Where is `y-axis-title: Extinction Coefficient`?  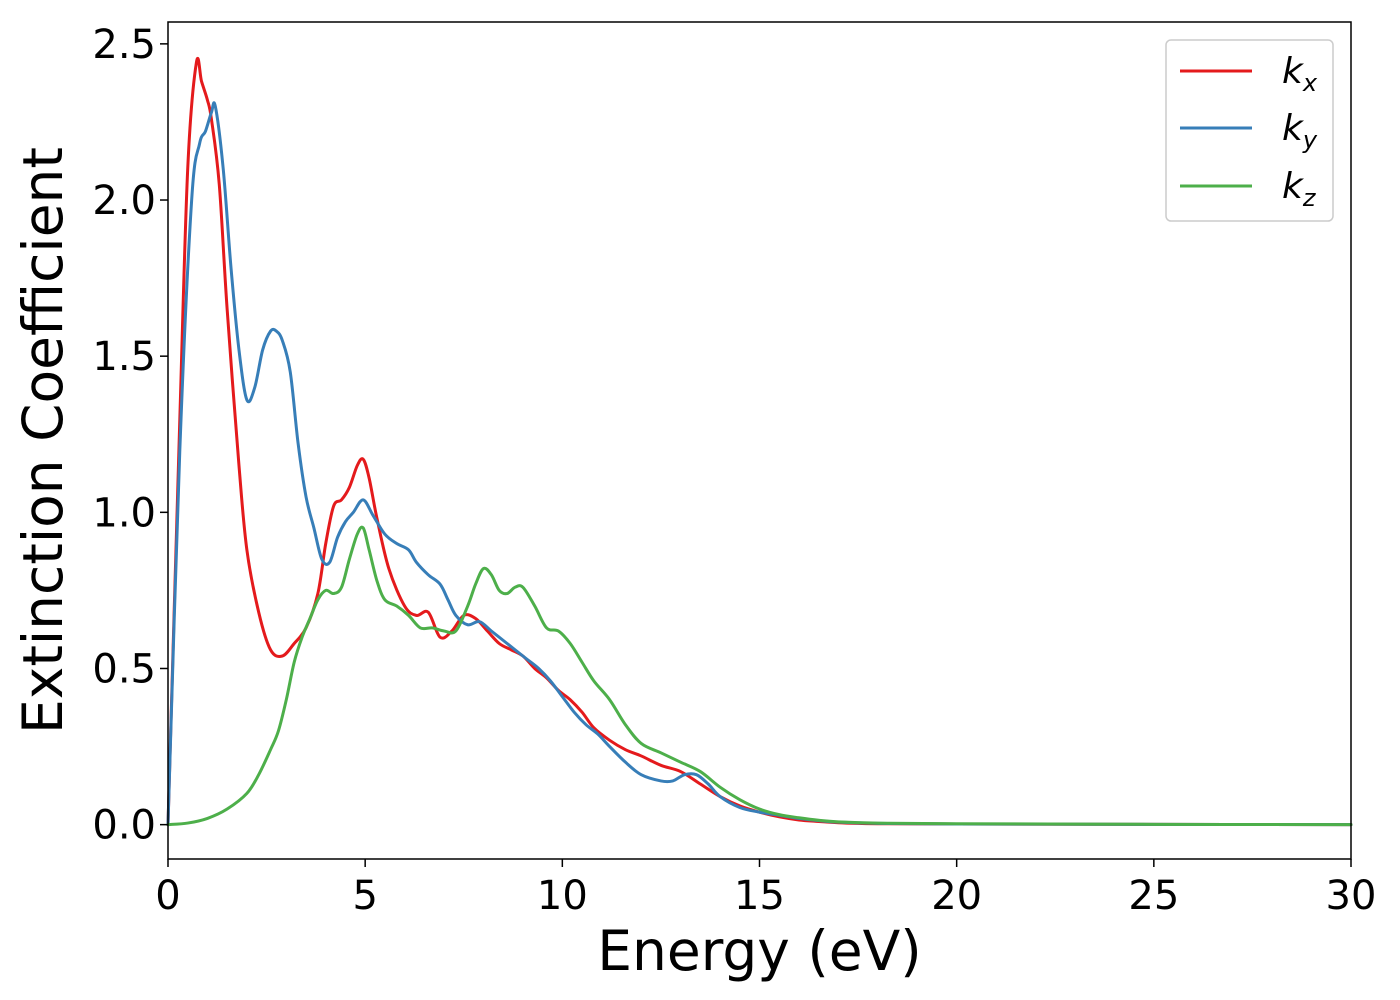
y-axis-title: Extinction Coefficient is located at coordinates (43, 440).